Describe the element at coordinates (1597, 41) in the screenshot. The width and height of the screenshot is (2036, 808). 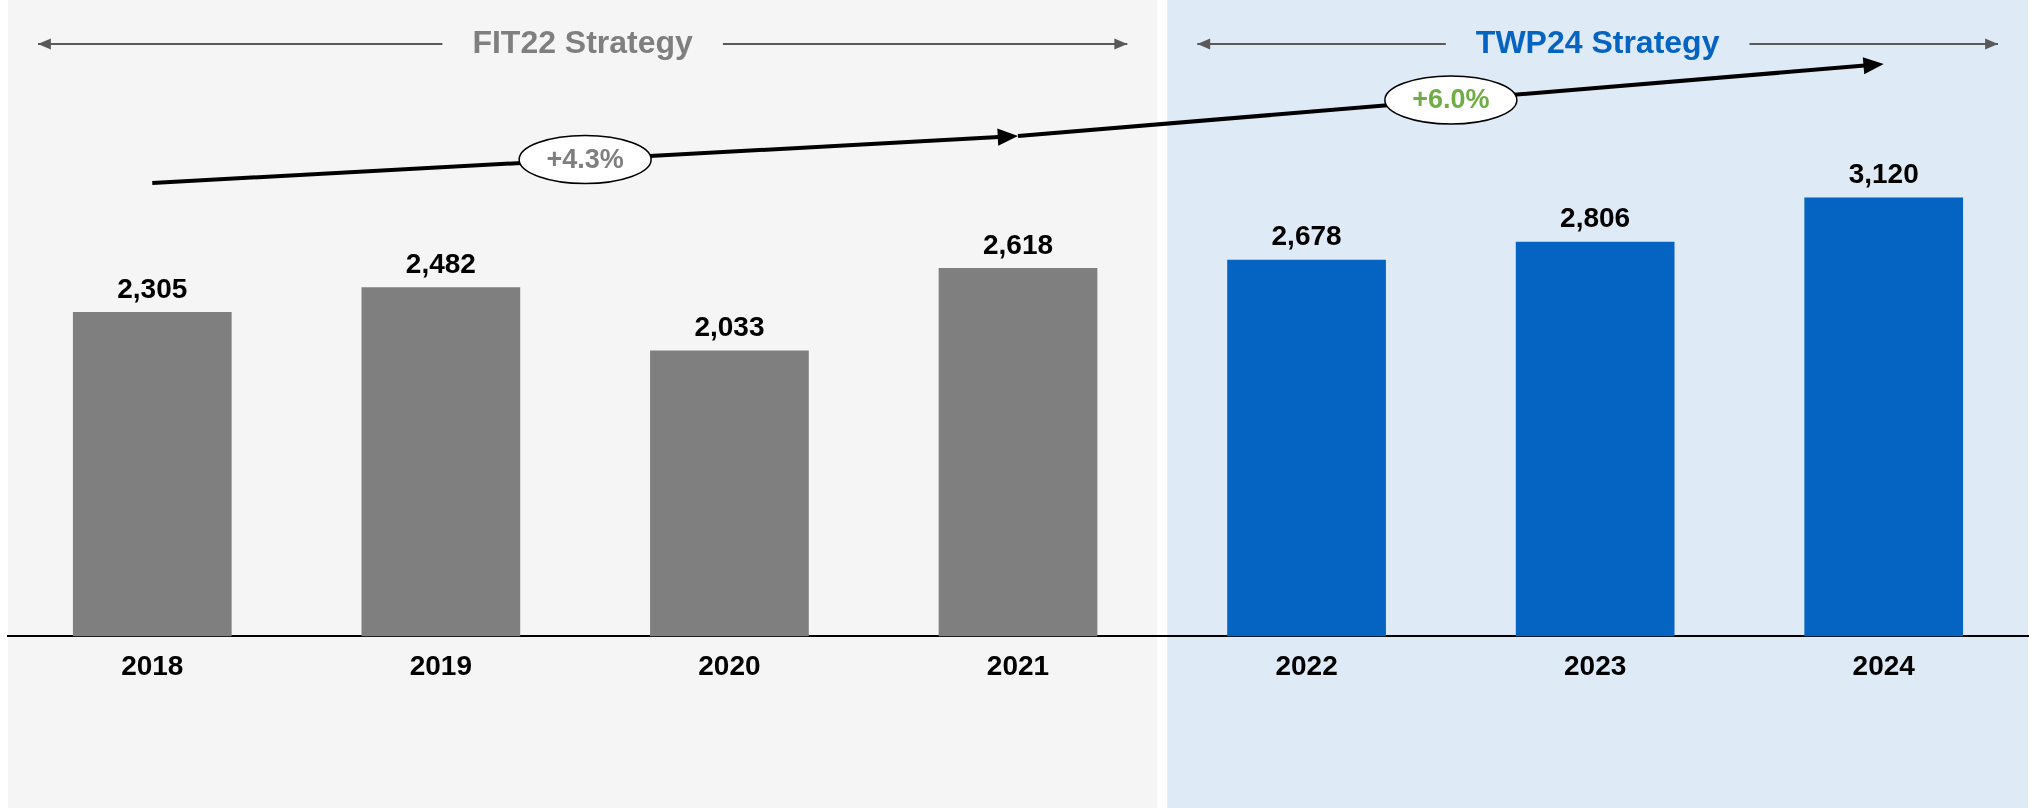
I see `band-label: TWP24 Strategy` at that location.